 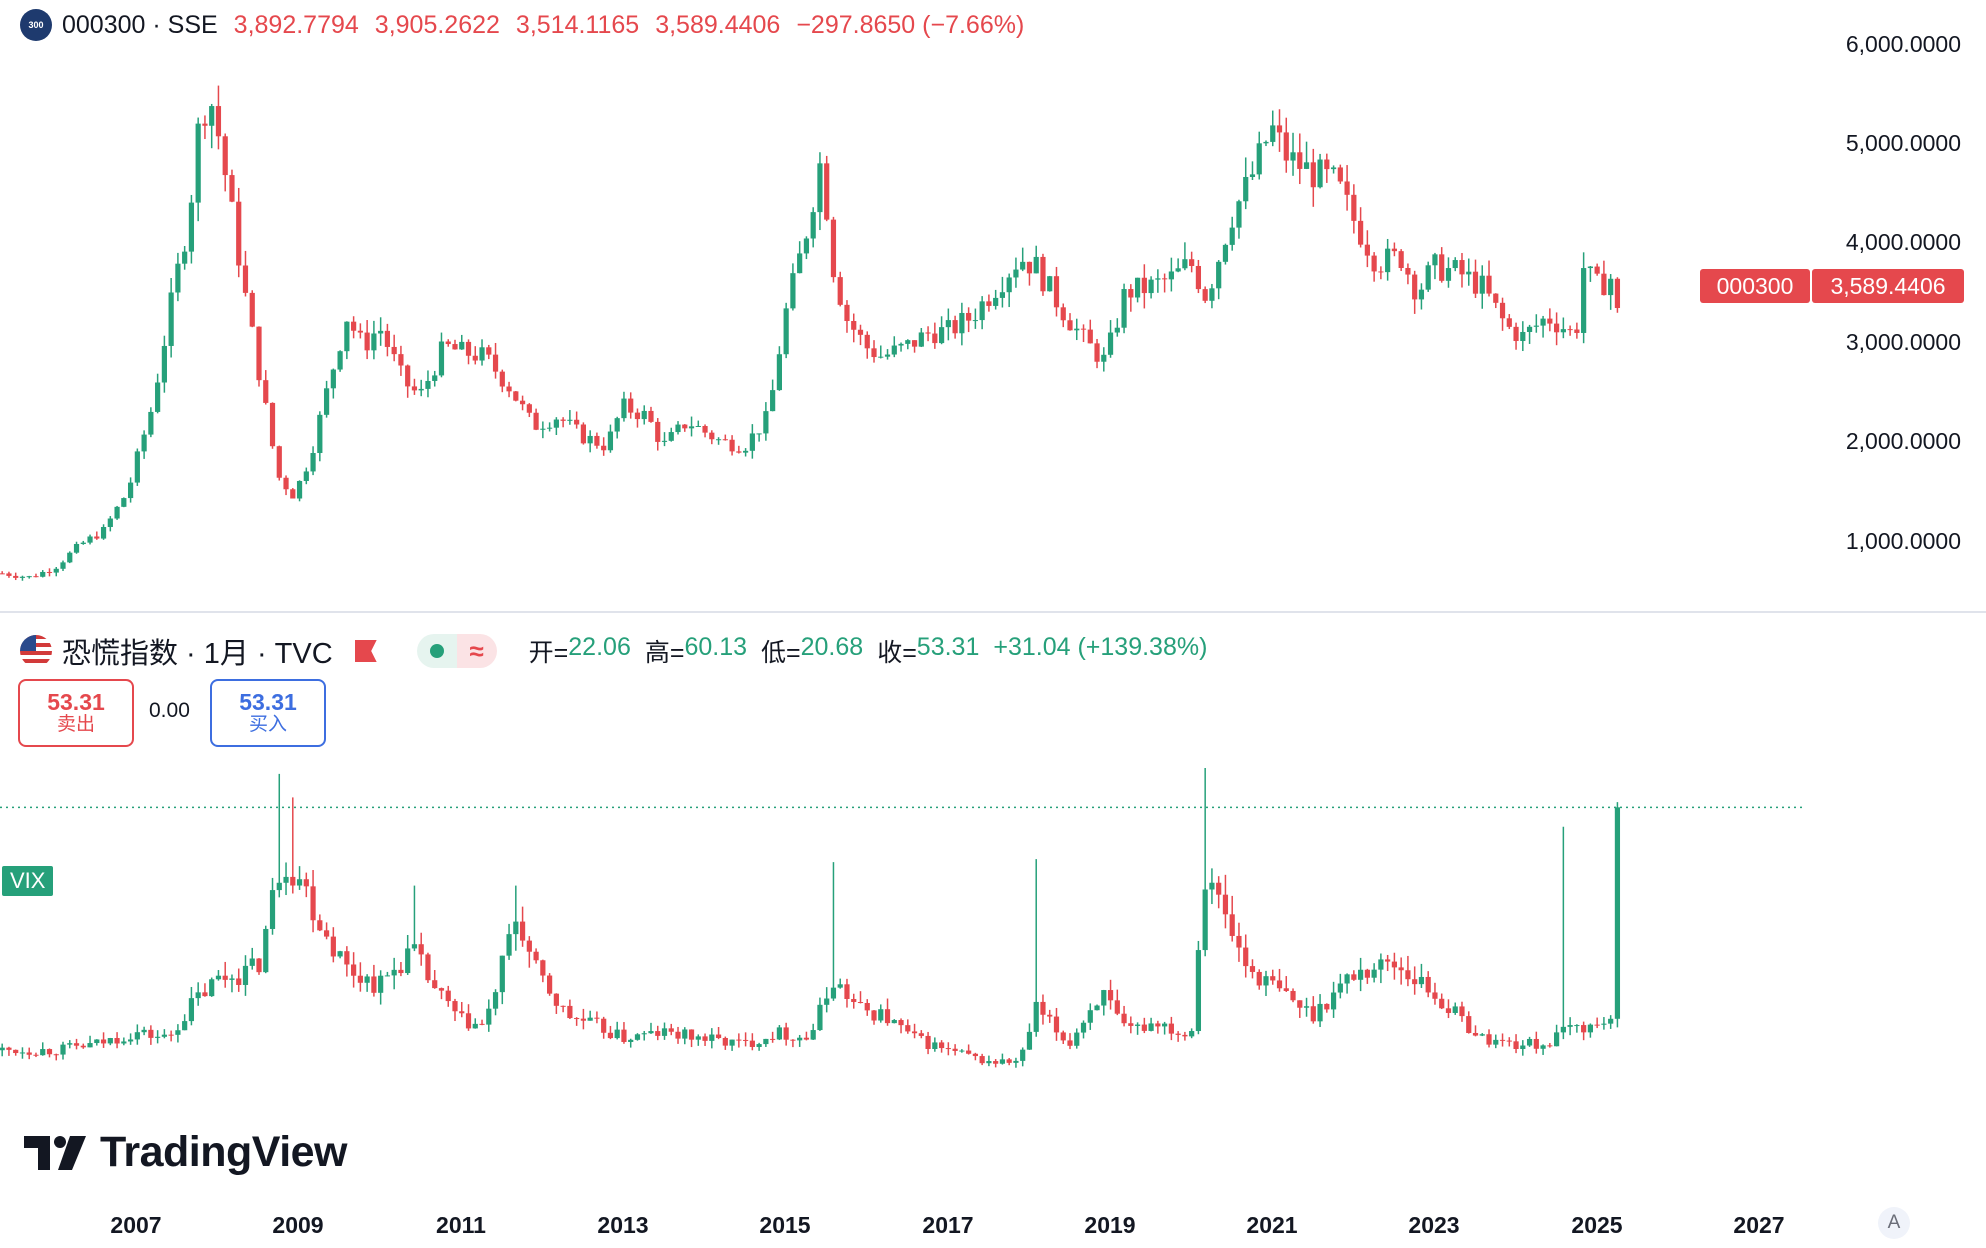 What do you see at coordinates (28, 881) in the screenshot?
I see `vix-tag: VIX` at bounding box center [28, 881].